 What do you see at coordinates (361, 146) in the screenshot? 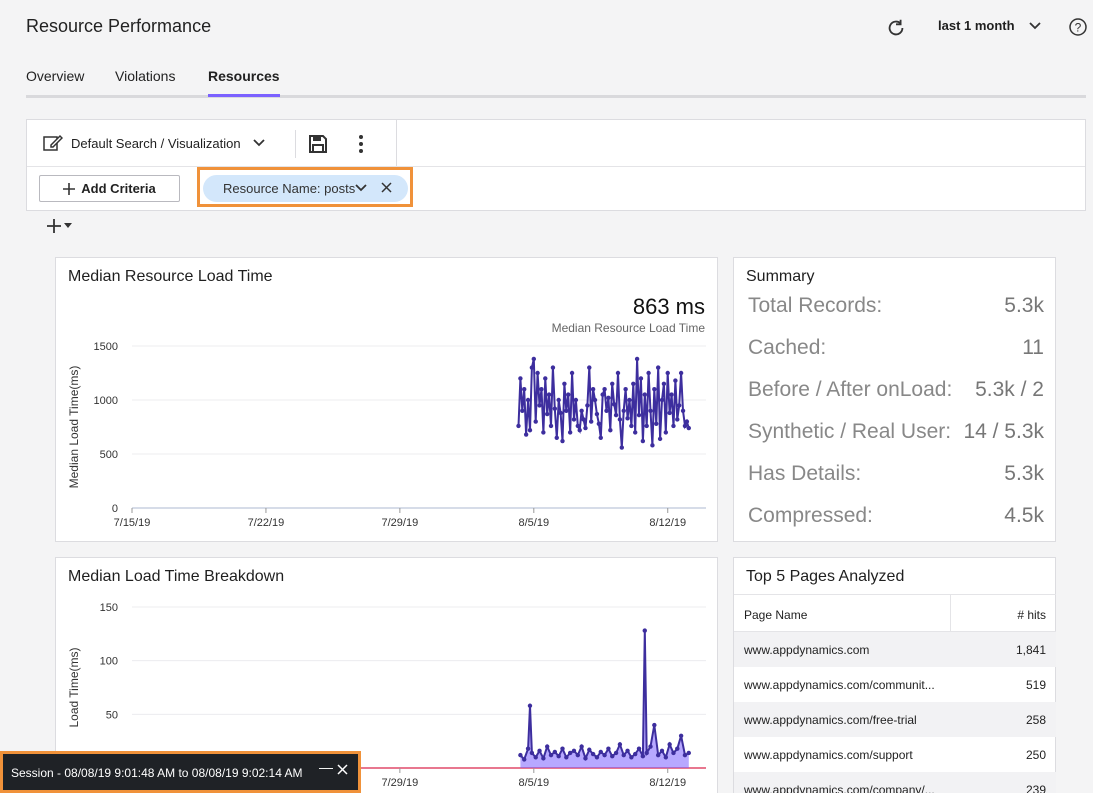
I see `more-vertical-icon` at bounding box center [361, 146].